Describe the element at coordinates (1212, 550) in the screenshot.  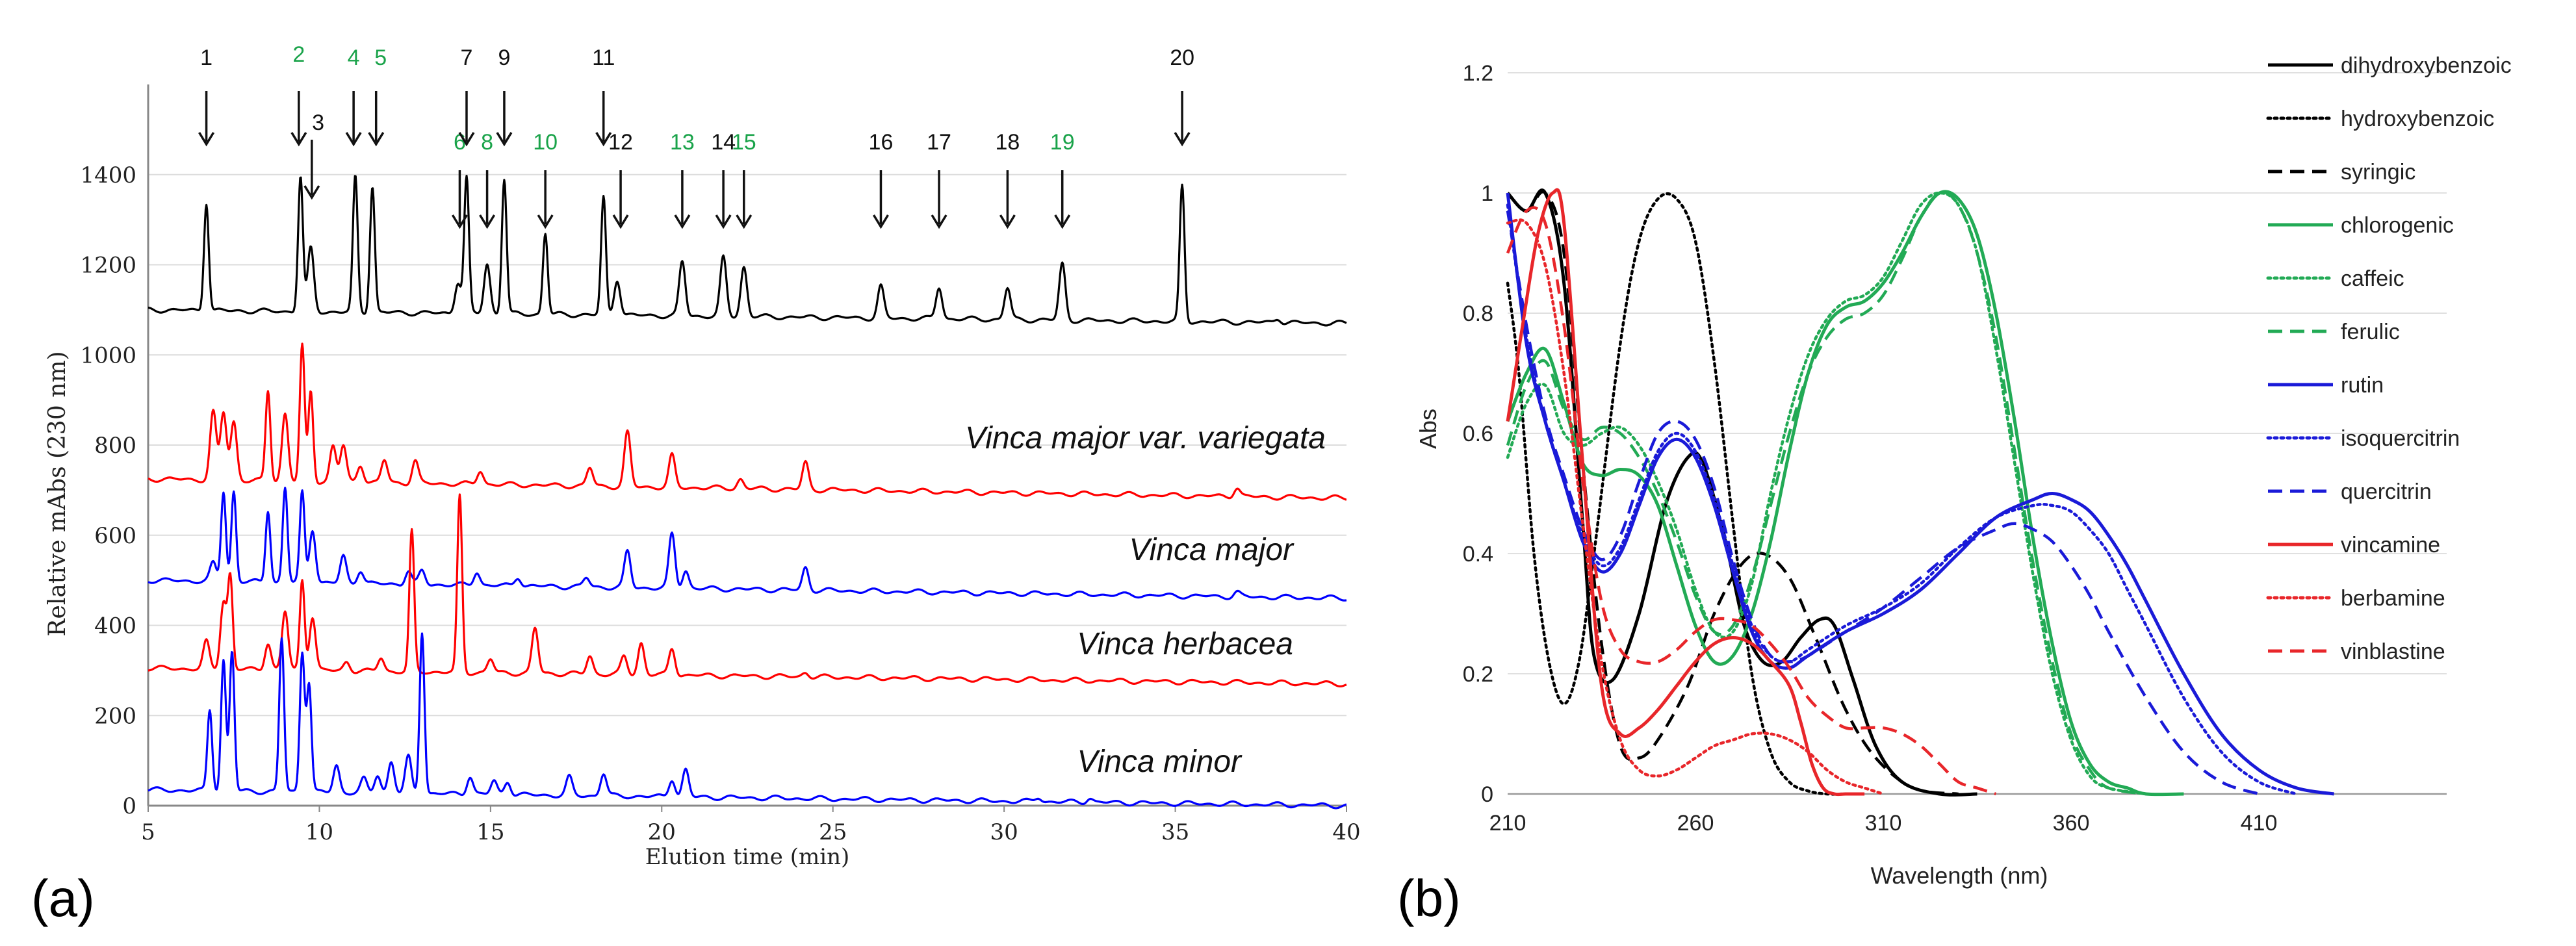
I see `annotation-1: Vinca major` at that location.